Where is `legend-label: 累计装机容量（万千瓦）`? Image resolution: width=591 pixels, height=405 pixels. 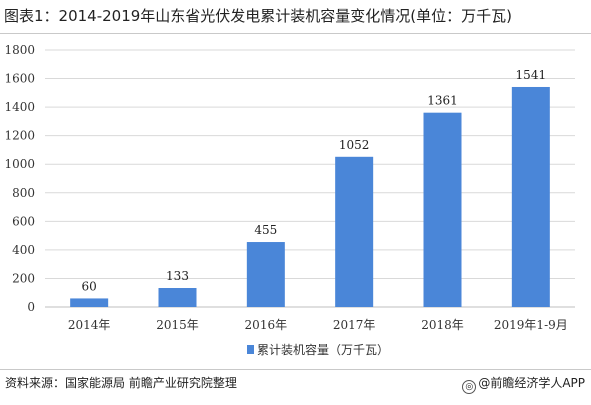
legend-label: 累计装机容量（万千瓦） is located at coordinates (323, 349).